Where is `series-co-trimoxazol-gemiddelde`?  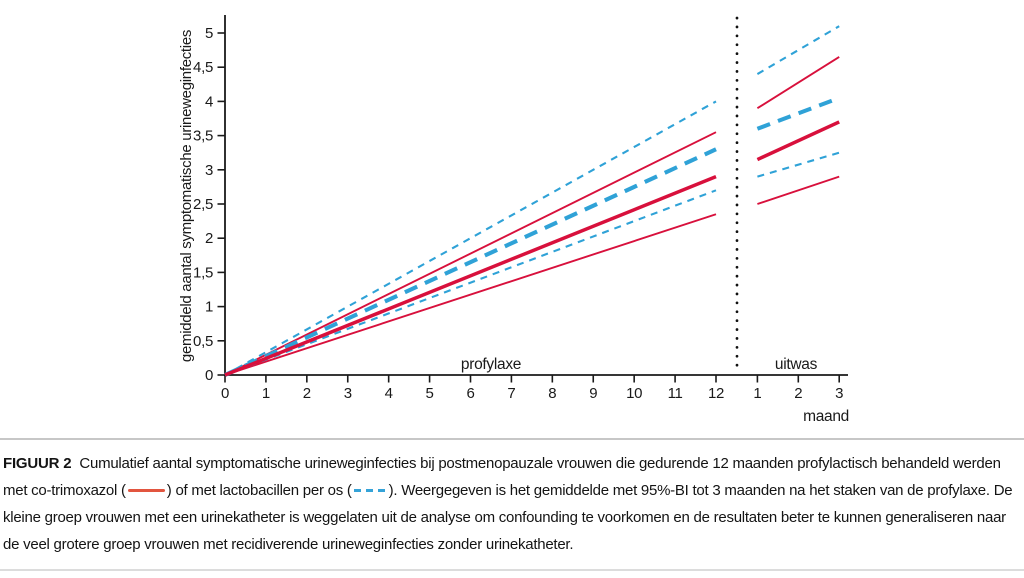 series-co-trimoxazol-gemiddelde is located at coordinates (798, 141).